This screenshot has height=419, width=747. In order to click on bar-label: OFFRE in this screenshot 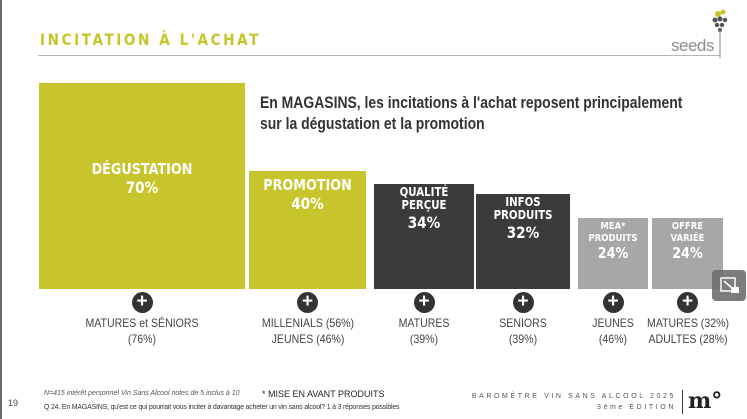, I will do `click(687, 227)`.